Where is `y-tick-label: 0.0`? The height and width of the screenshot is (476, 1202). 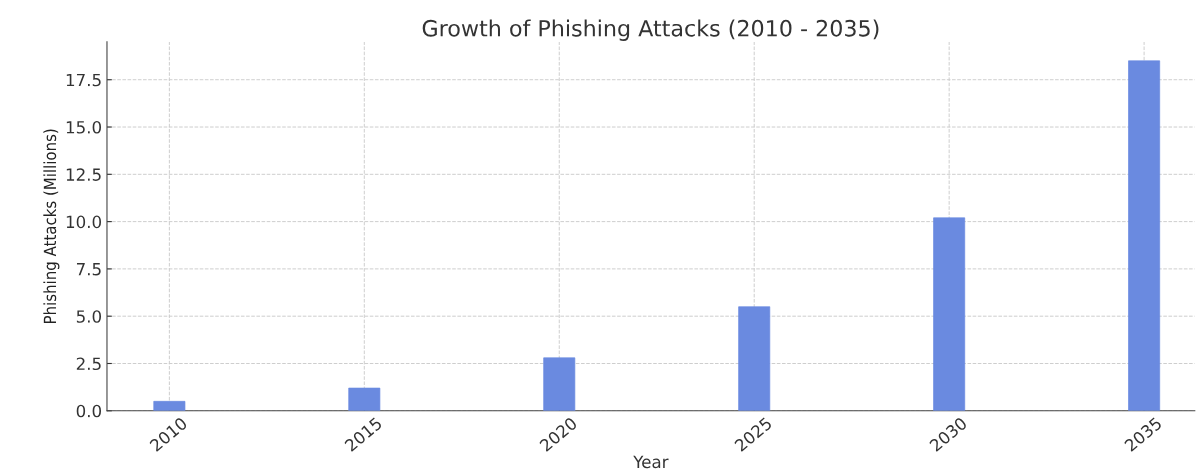
y-tick-label: 0.0 is located at coordinates (89, 411).